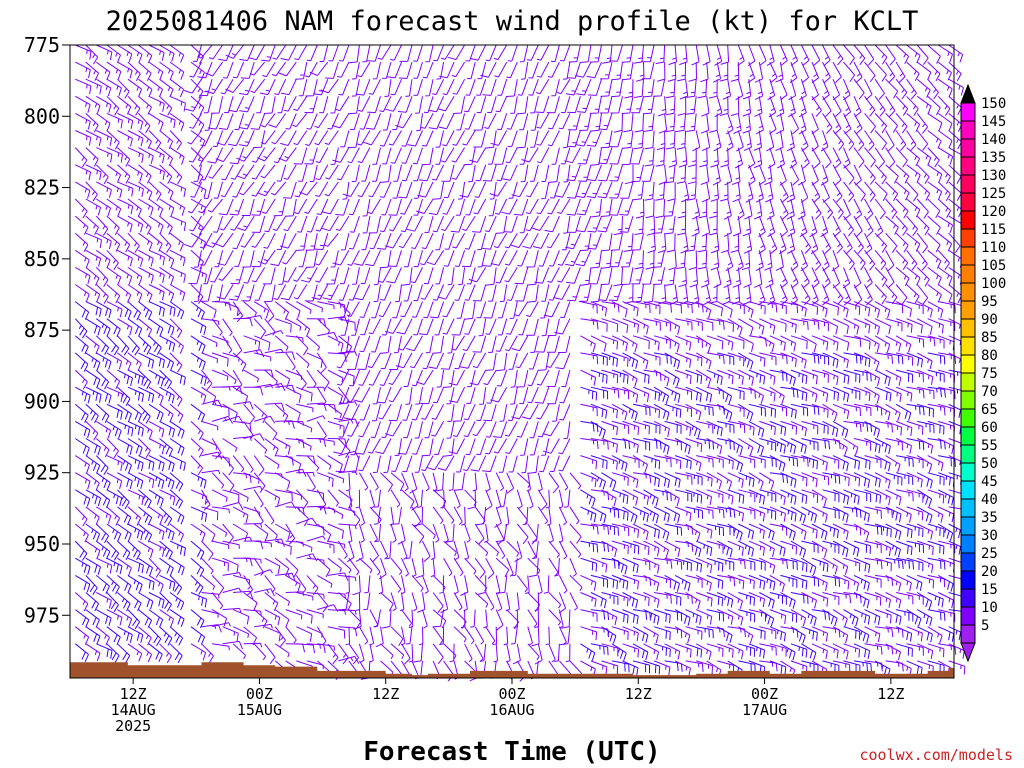 Image resolution: width=1024 pixels, height=768 pixels. I want to click on y-tick-label: 875, so click(42, 330).